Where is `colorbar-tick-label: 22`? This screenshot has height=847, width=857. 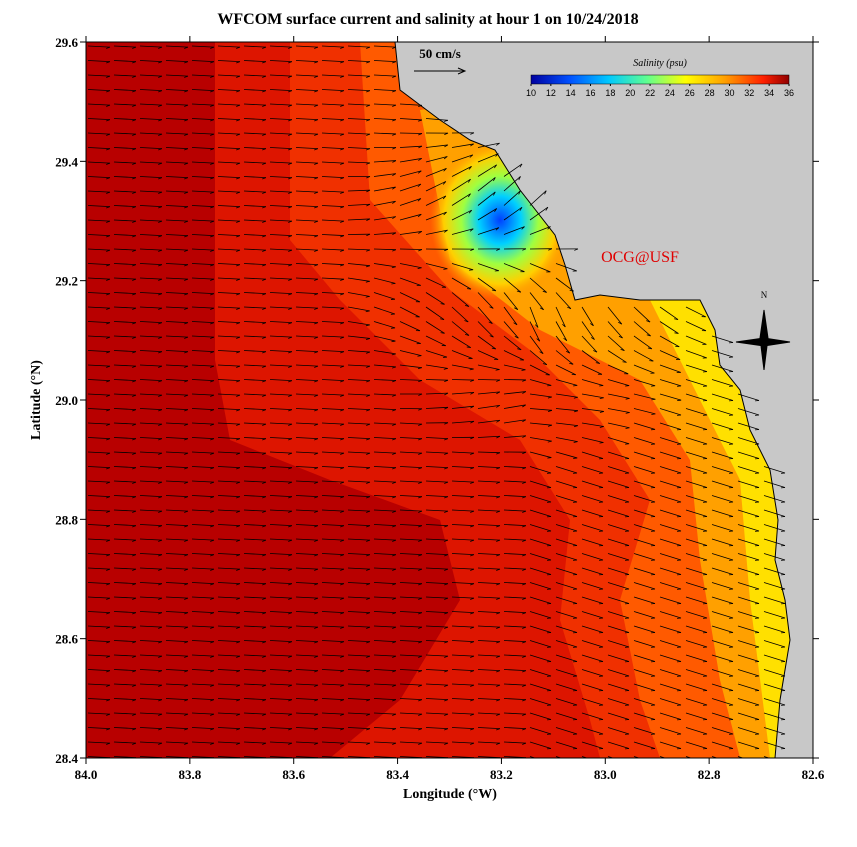 colorbar-tick-label: 22 is located at coordinates (650, 93).